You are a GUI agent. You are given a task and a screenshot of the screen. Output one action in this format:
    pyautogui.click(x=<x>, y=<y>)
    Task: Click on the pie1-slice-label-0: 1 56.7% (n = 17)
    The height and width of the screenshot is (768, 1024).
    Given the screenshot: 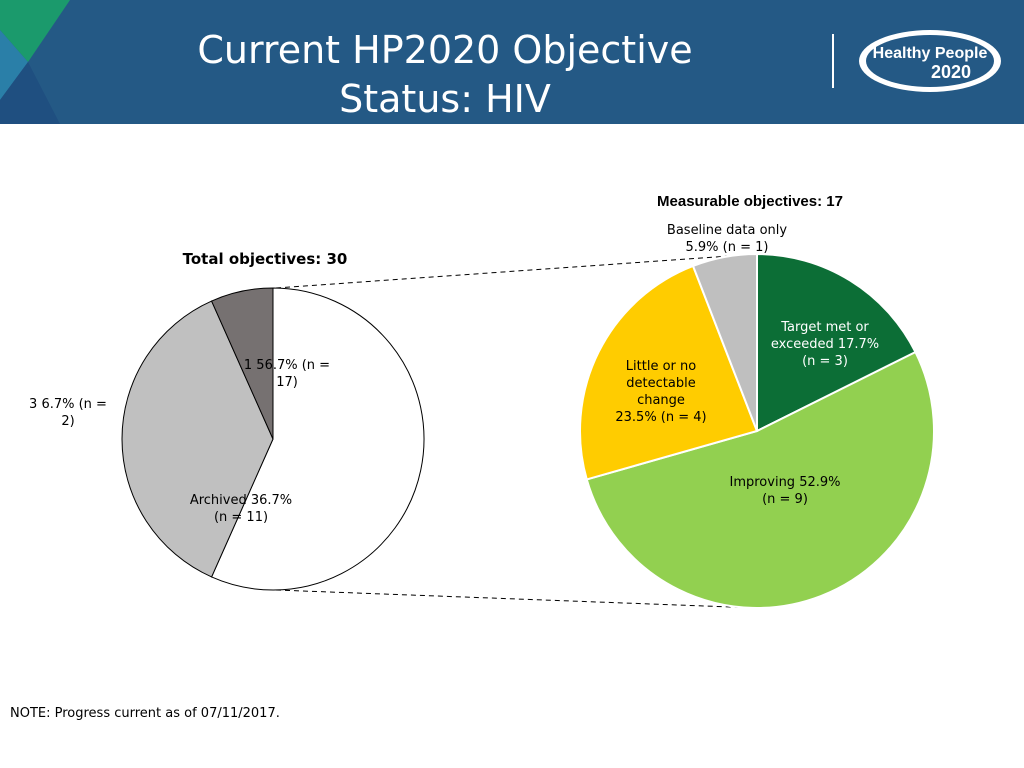 What is the action you would take?
    pyautogui.click(x=287, y=374)
    